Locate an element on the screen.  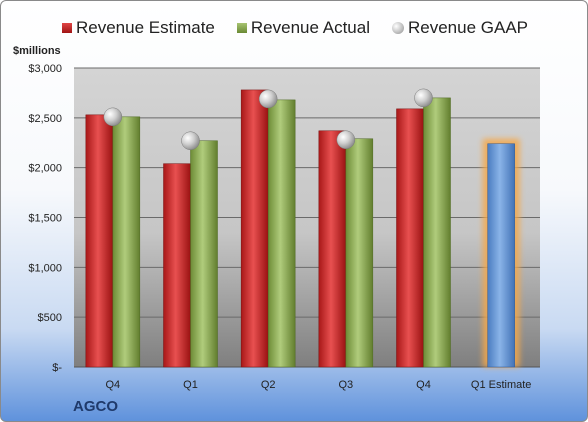
y-tick-label: $1,500 is located at coordinates (45, 219).